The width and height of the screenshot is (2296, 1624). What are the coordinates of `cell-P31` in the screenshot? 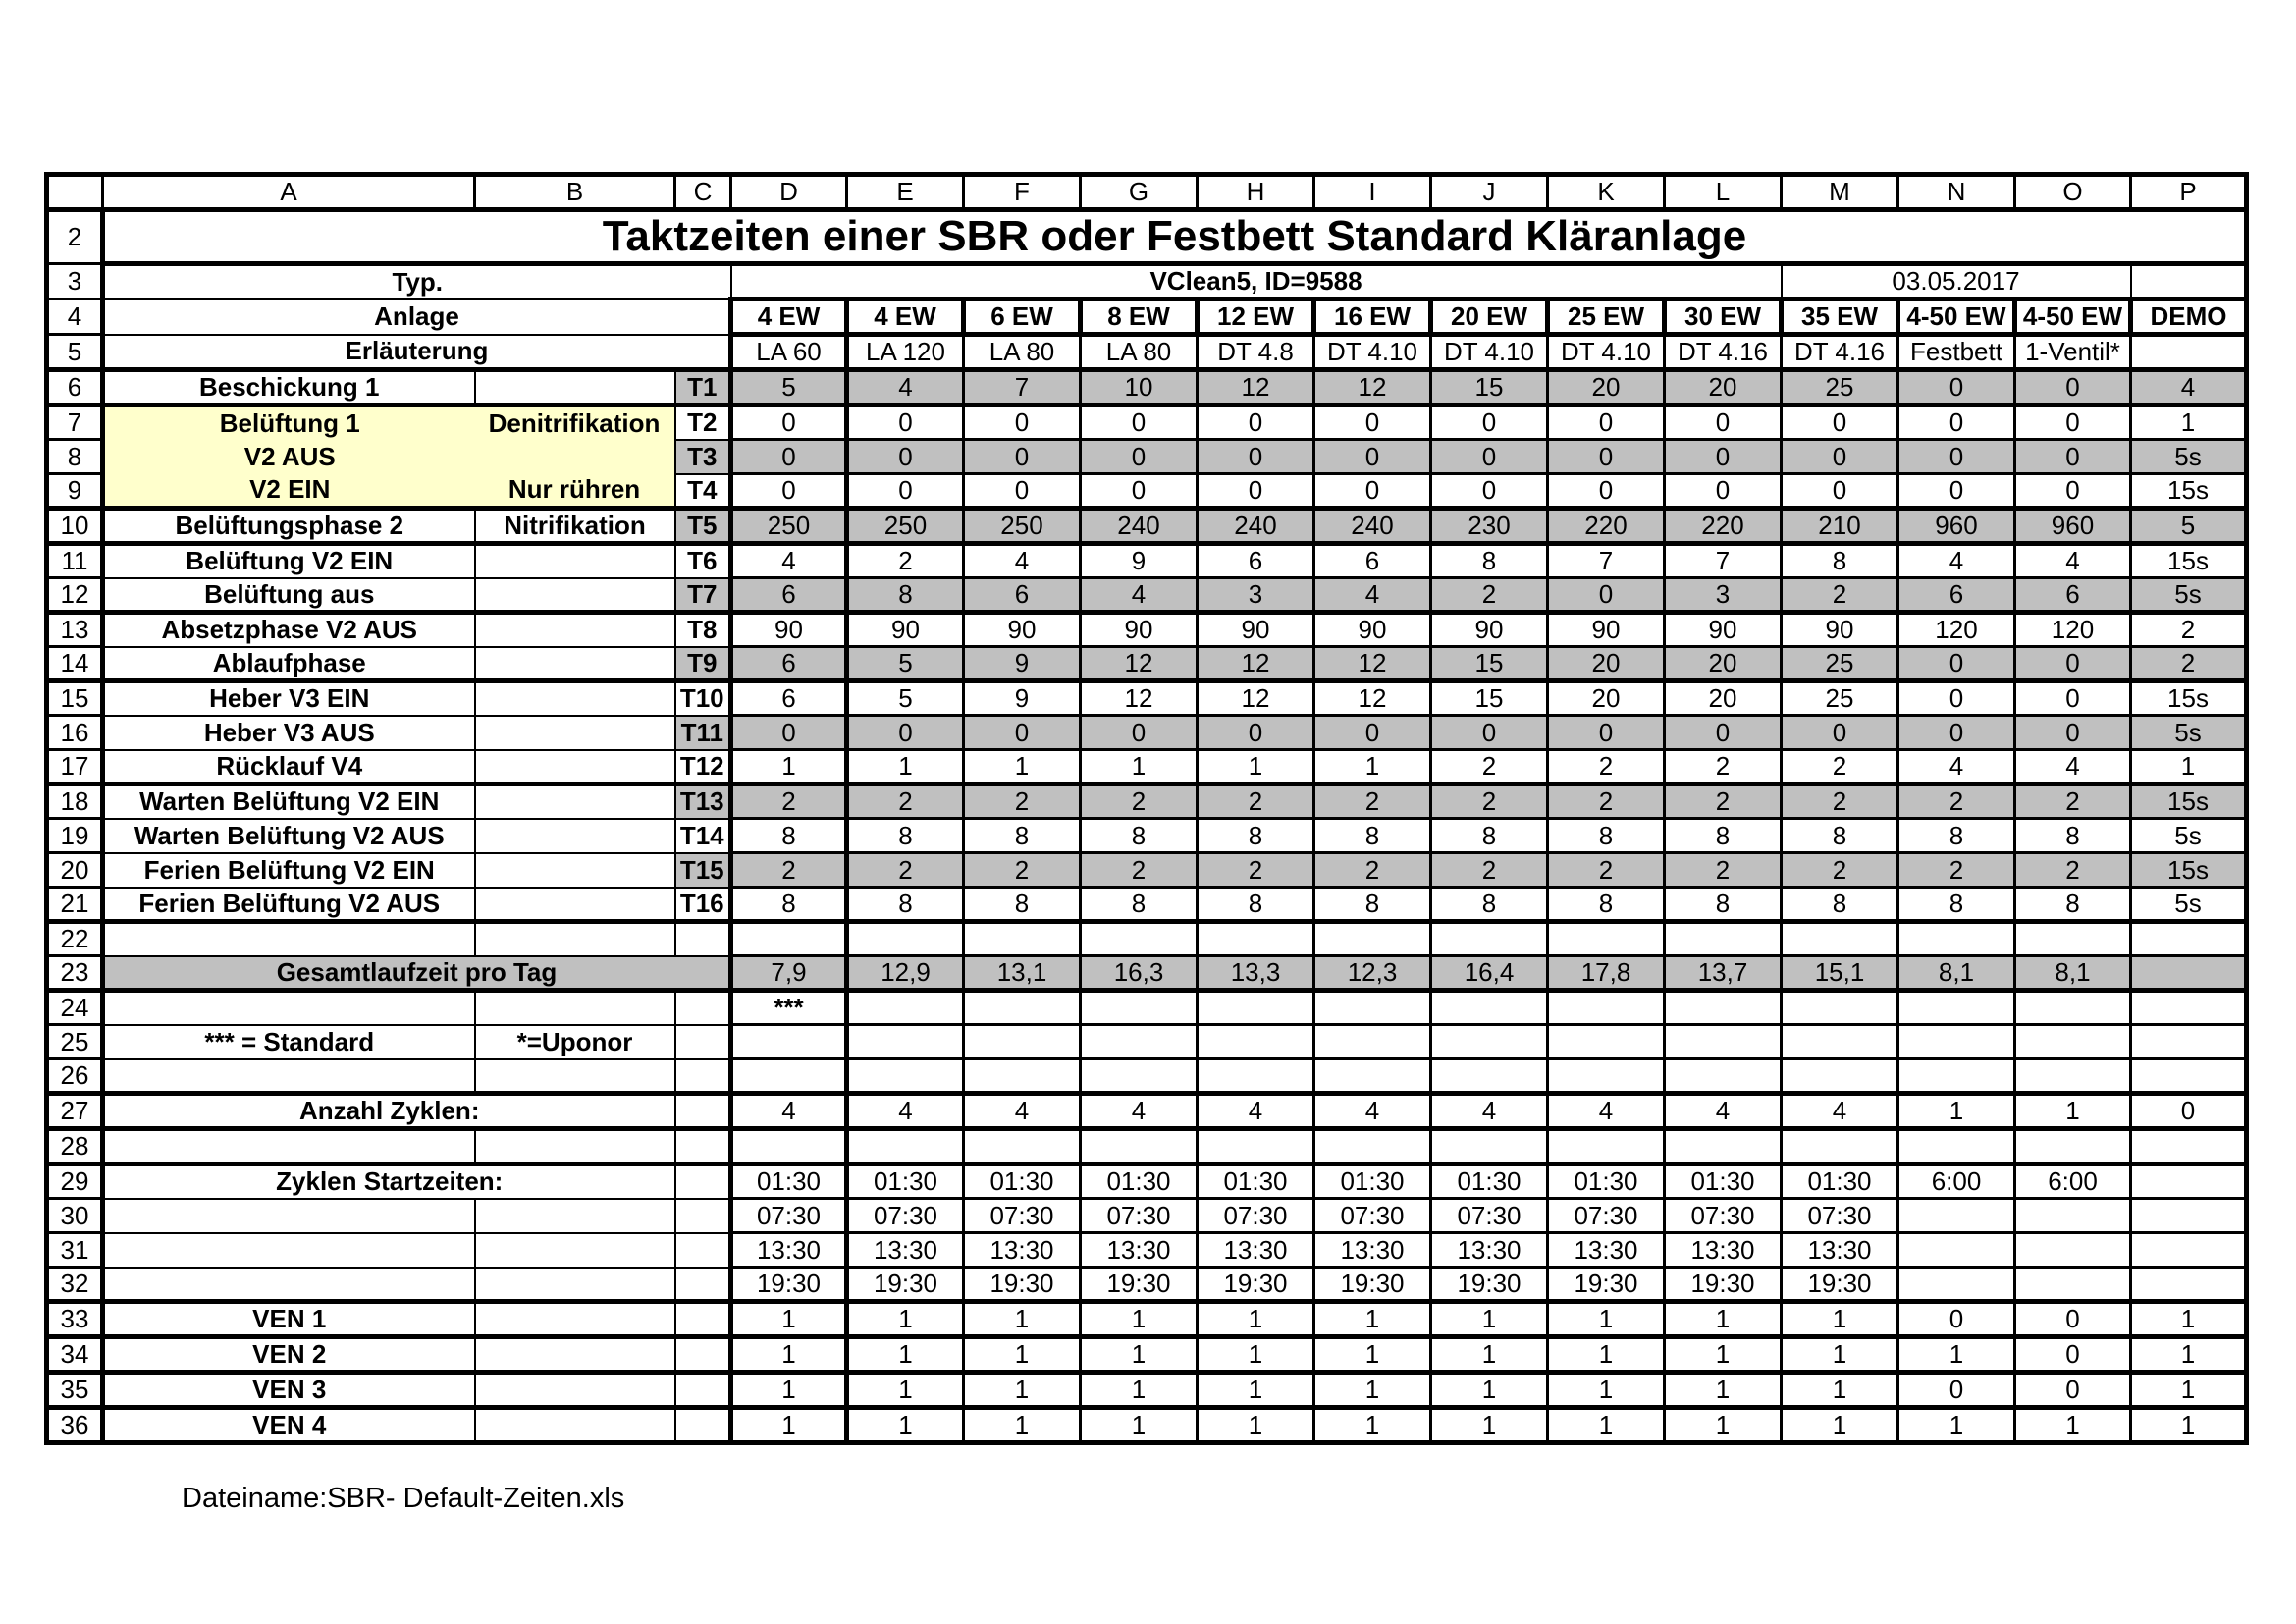 It's located at (2189, 1250).